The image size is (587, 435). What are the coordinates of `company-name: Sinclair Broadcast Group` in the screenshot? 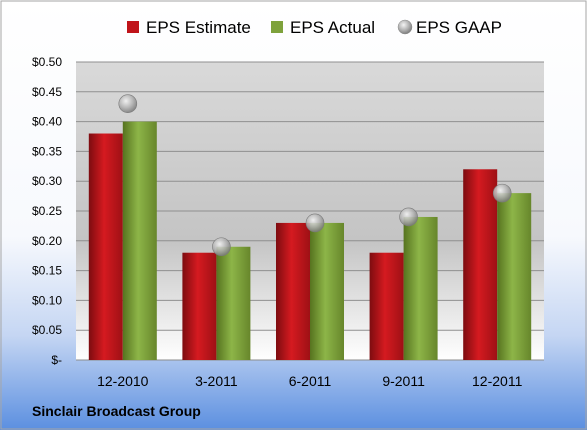 It's located at (116, 411).